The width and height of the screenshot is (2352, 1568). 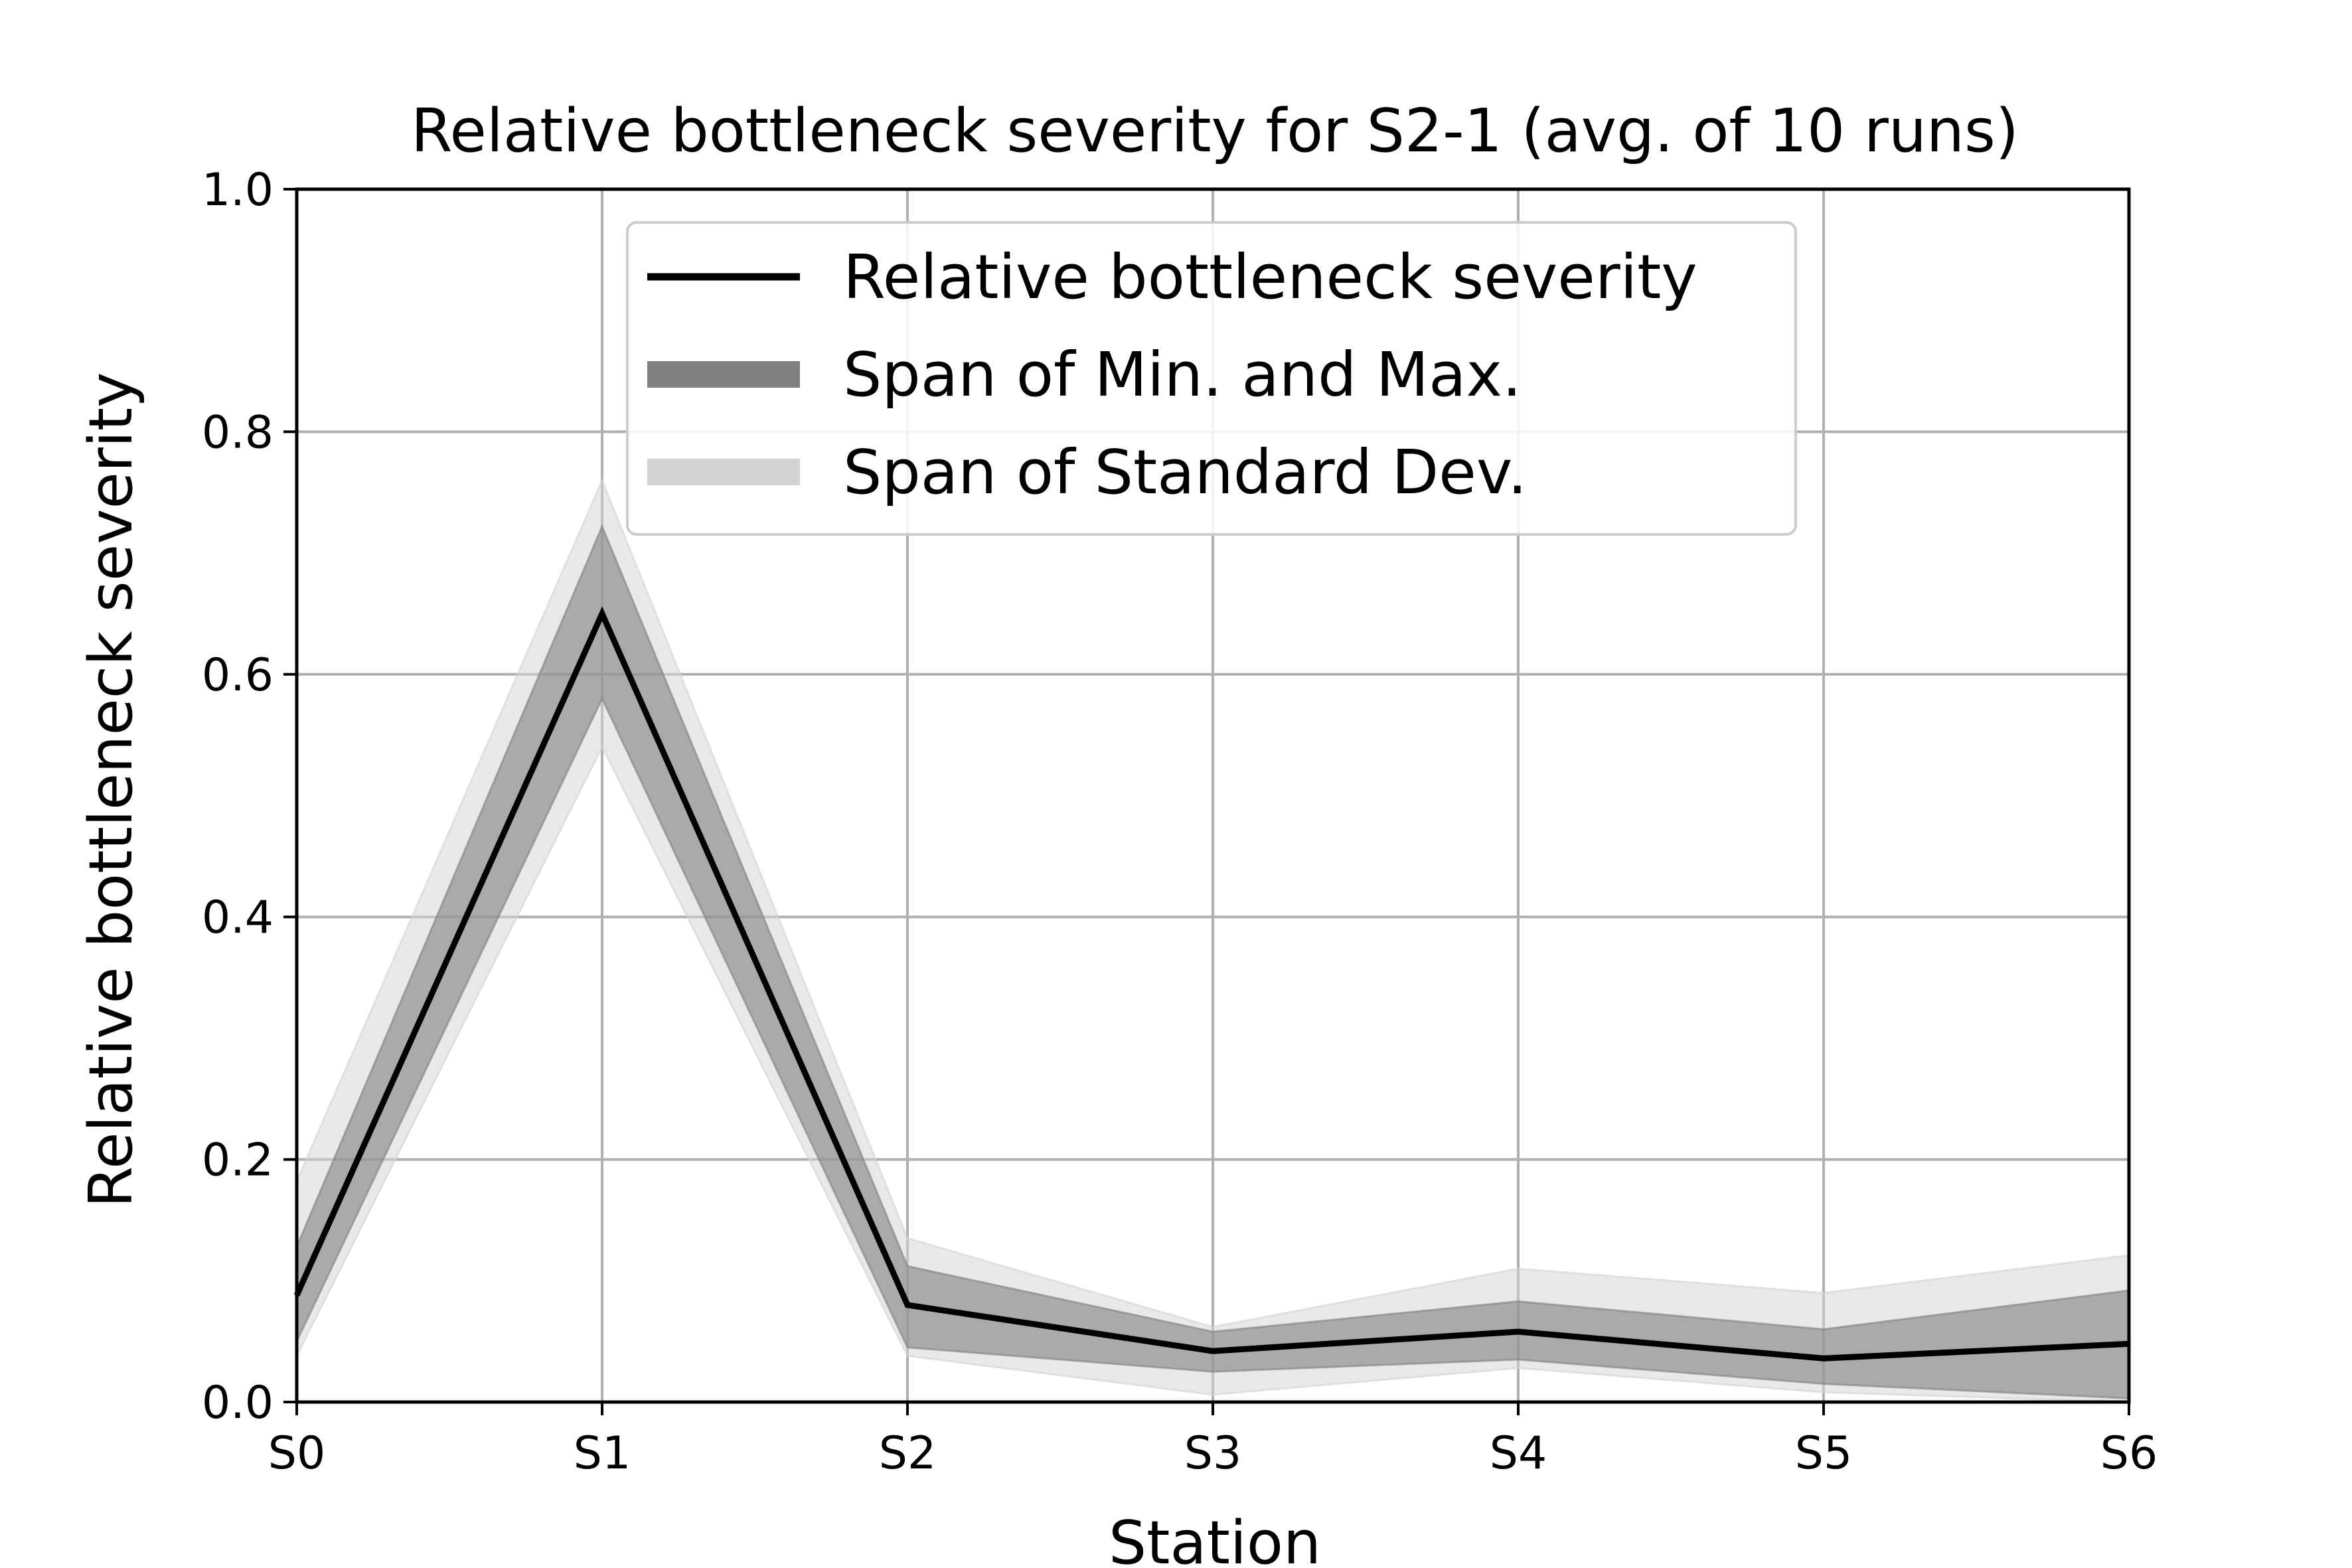 What do you see at coordinates (238, 1403) in the screenshot?
I see `y-tick-label: 0.0` at bounding box center [238, 1403].